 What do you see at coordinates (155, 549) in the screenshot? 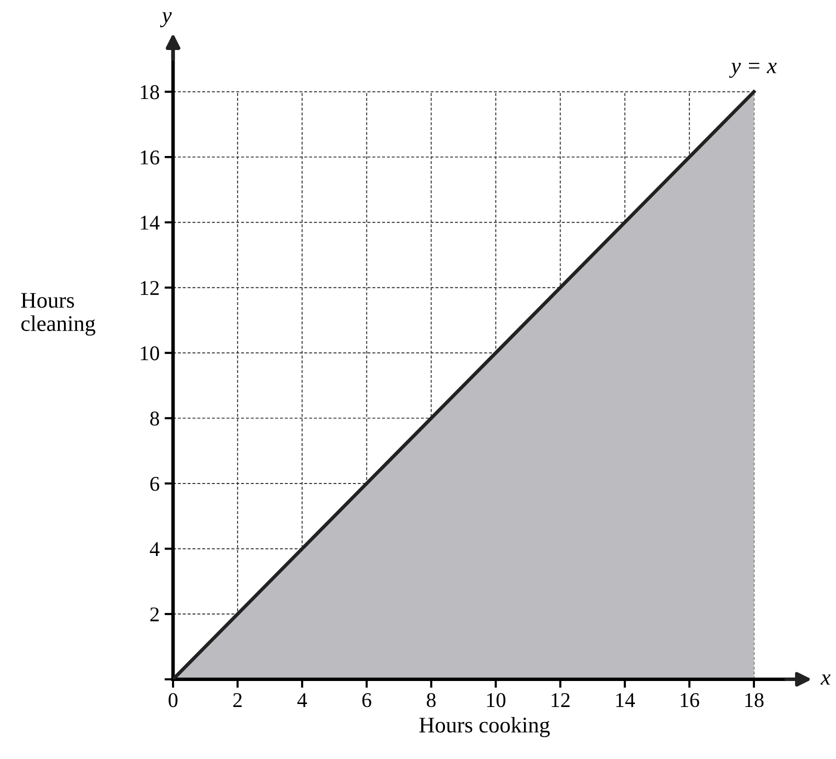
I see `y-tick-label: 4` at bounding box center [155, 549].